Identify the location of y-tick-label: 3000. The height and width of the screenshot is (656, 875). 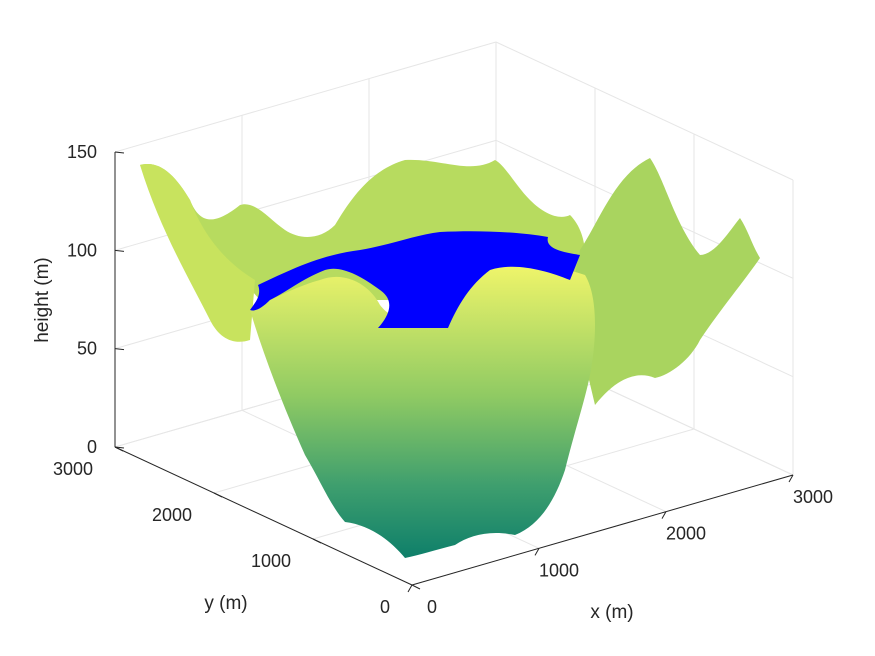
(73, 469).